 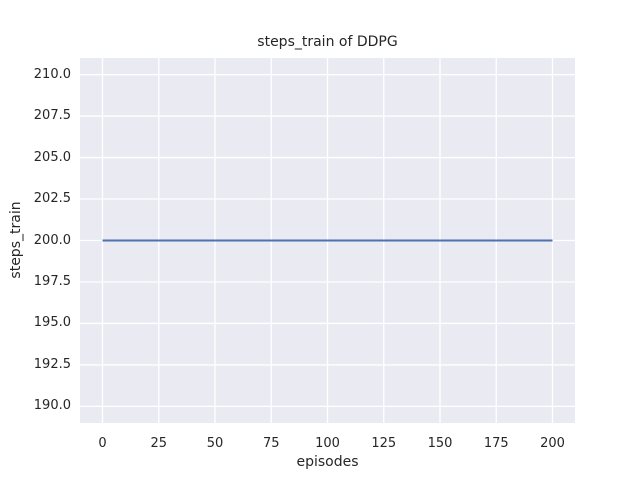 What do you see at coordinates (52, 323) in the screenshot?
I see `y-tick-label: 195.0` at bounding box center [52, 323].